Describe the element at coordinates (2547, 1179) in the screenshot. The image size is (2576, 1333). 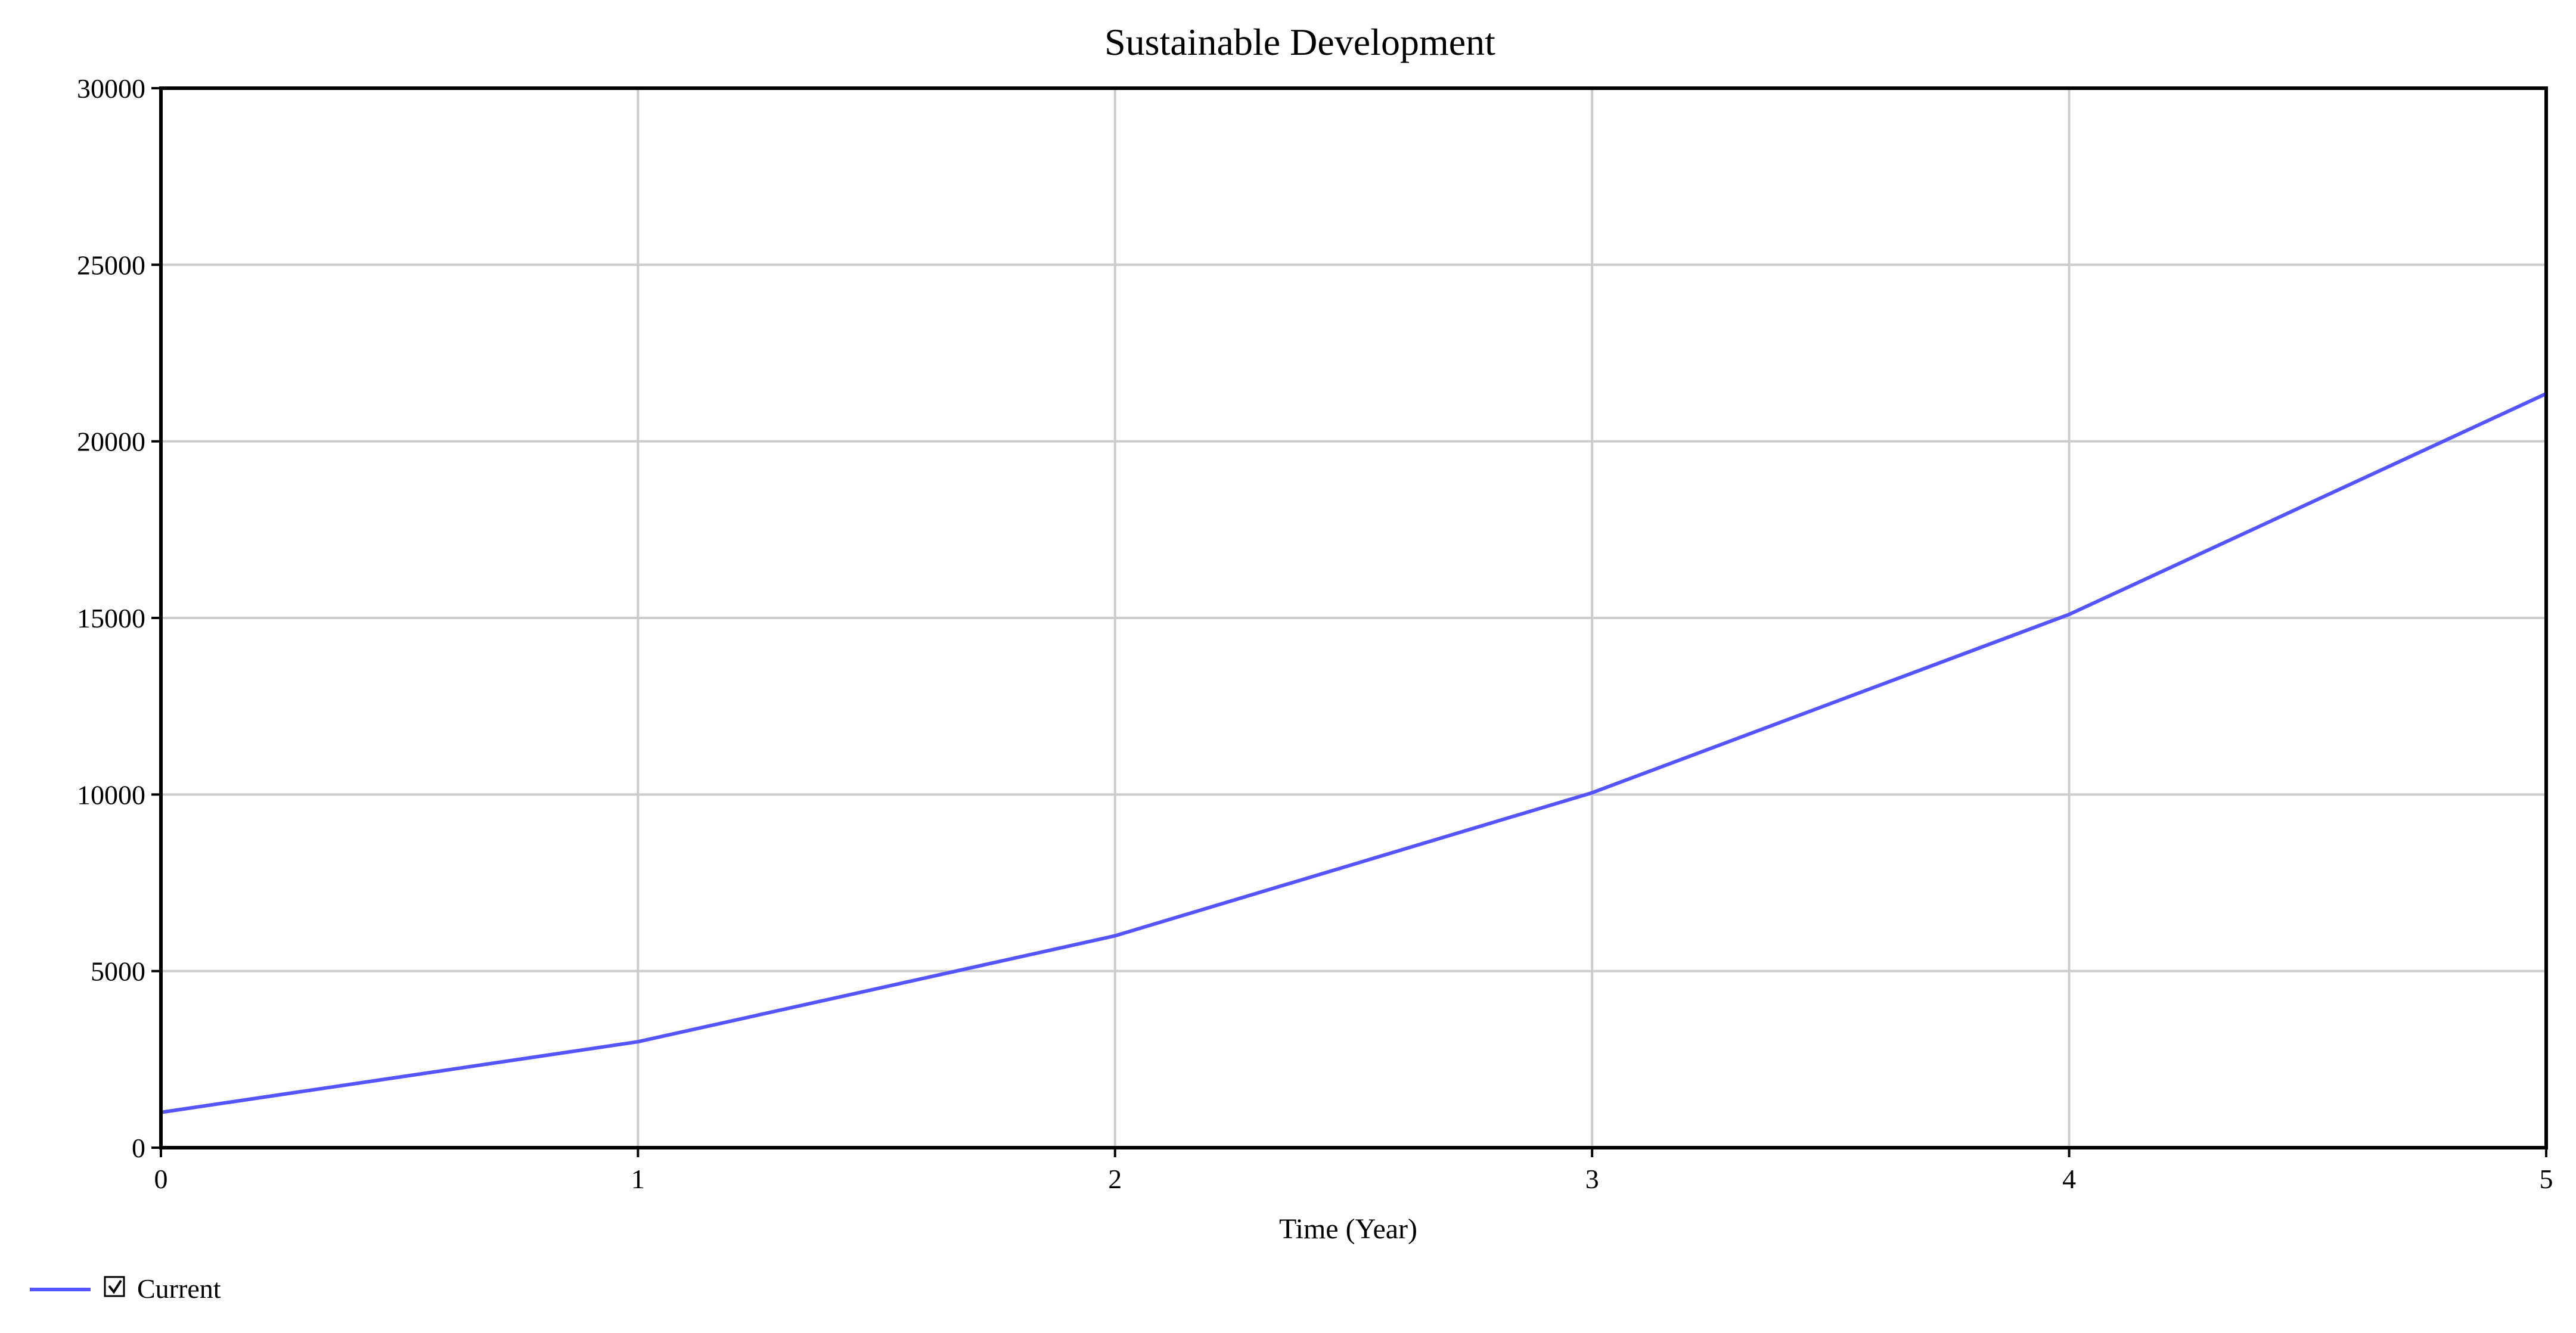
I see `x-tick-label: 5` at that location.